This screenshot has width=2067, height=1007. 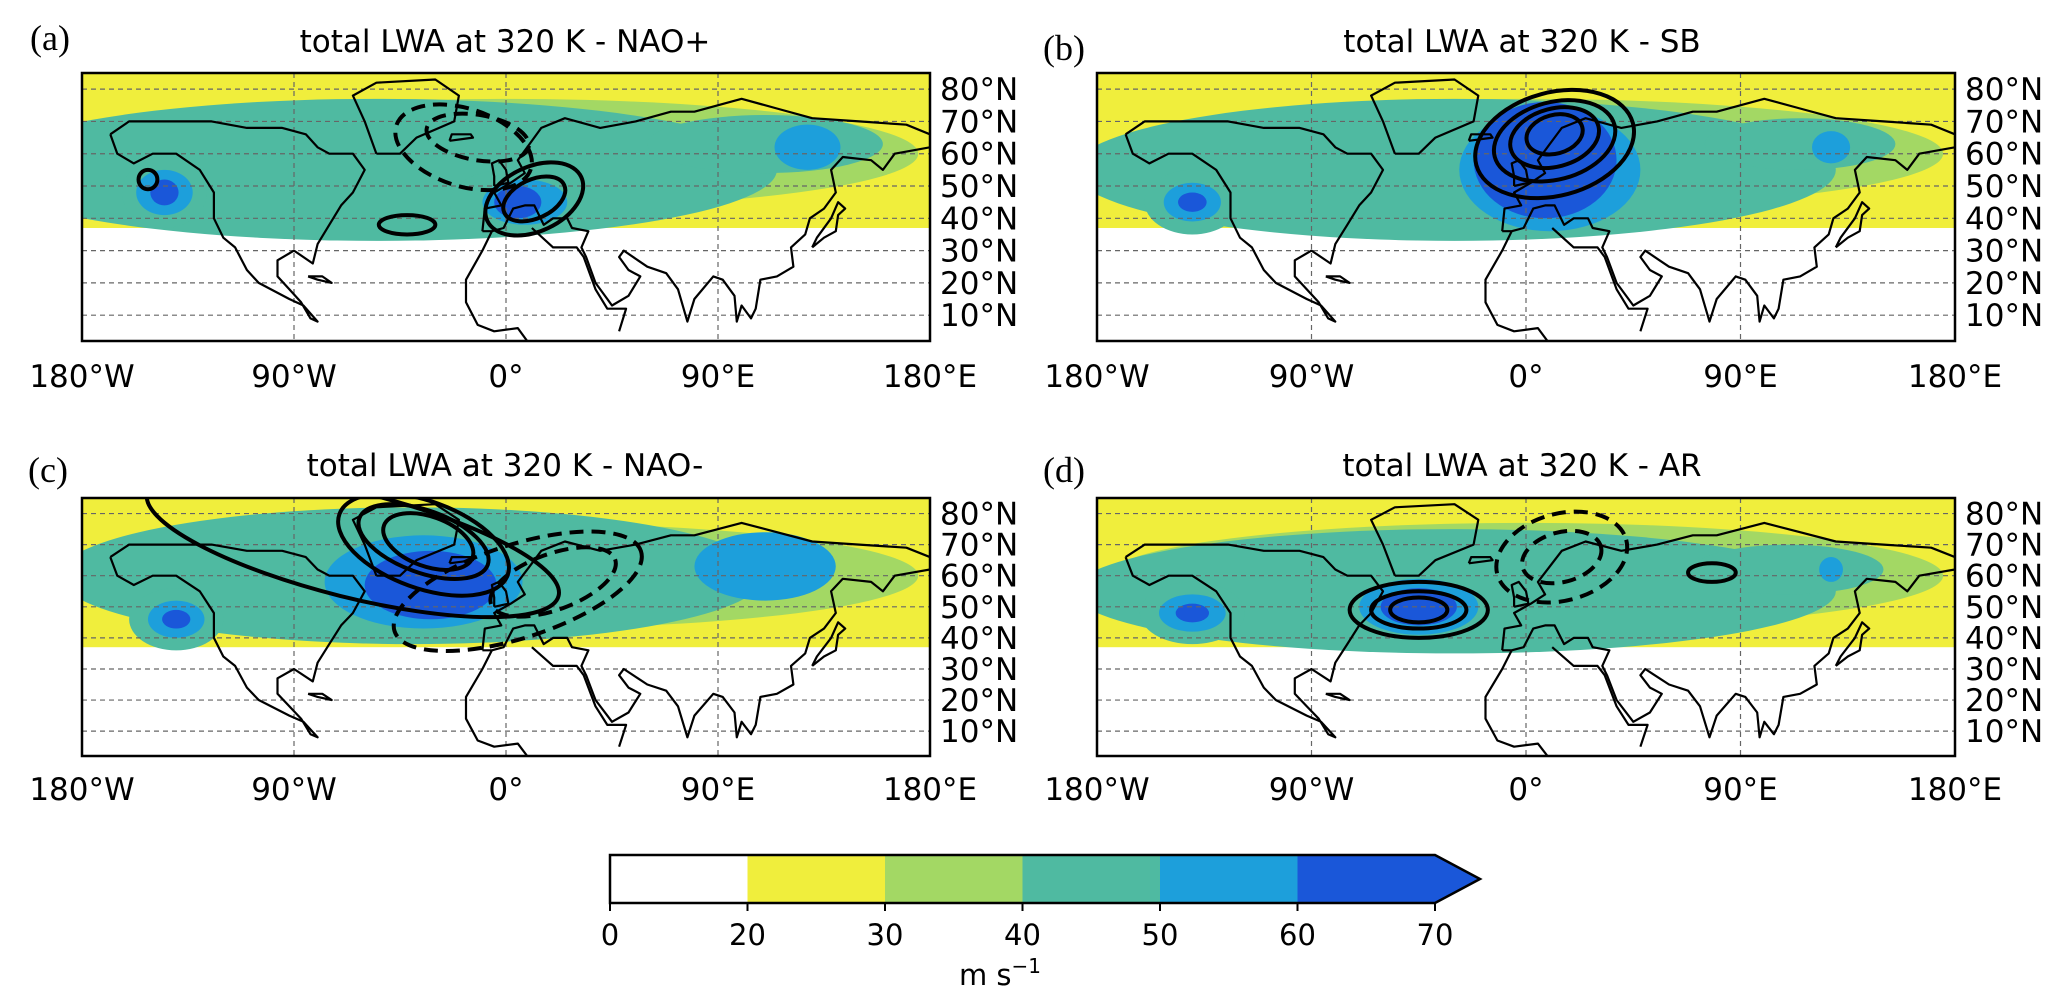 I want to click on panel-a-lon-label: 180°W, so click(x=81, y=377).